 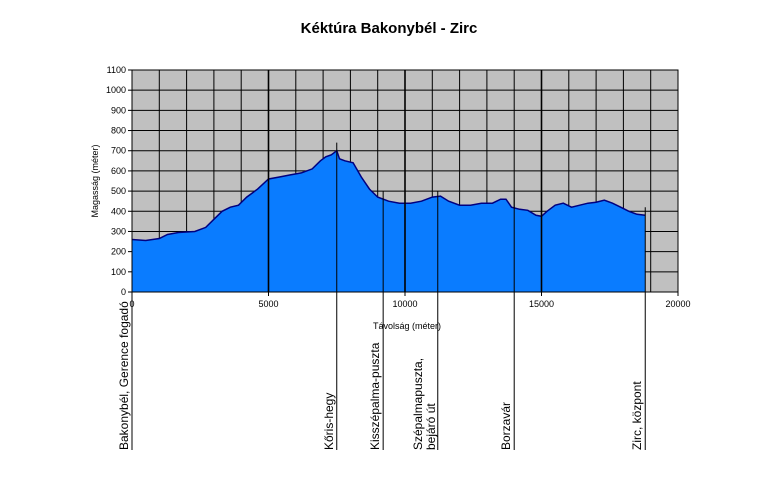 What do you see at coordinates (118, 191) in the screenshot?
I see `y-tick-label: 500` at bounding box center [118, 191].